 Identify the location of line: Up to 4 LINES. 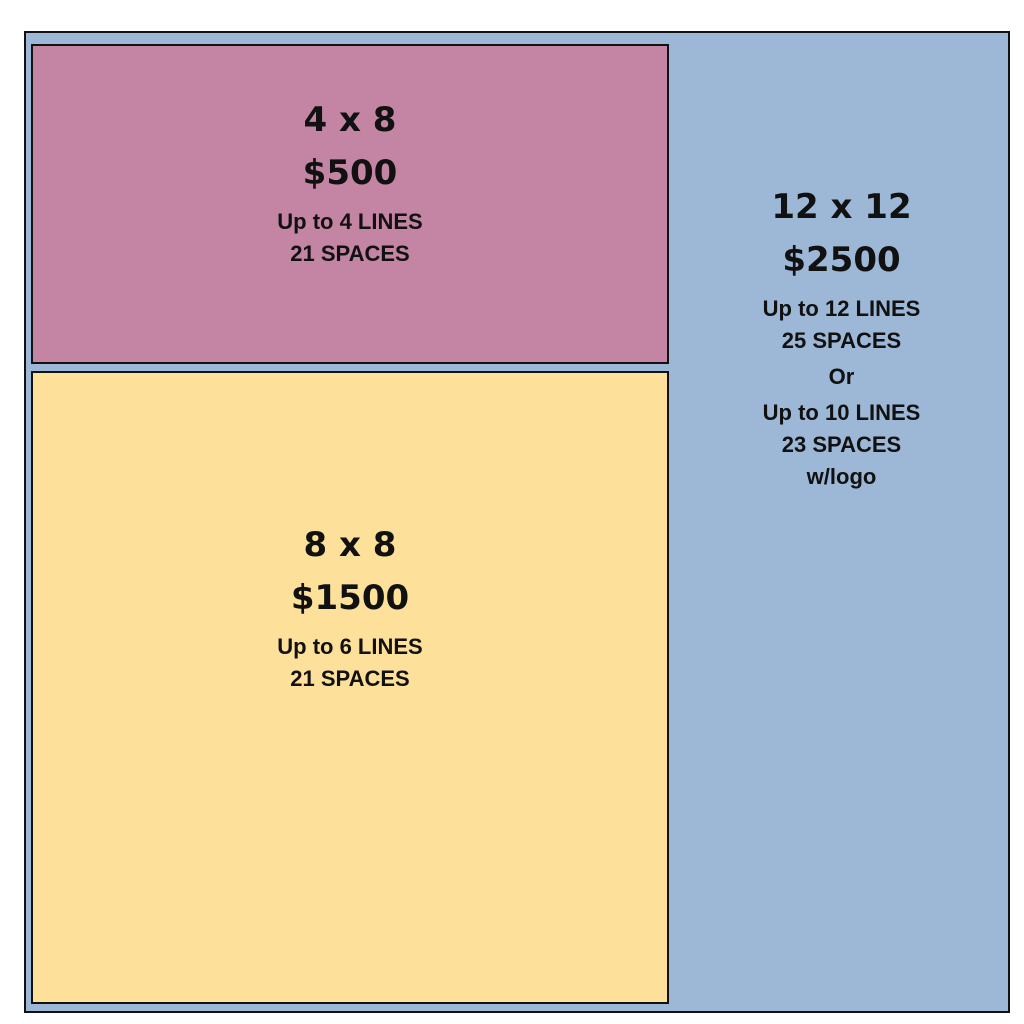
(350, 221).